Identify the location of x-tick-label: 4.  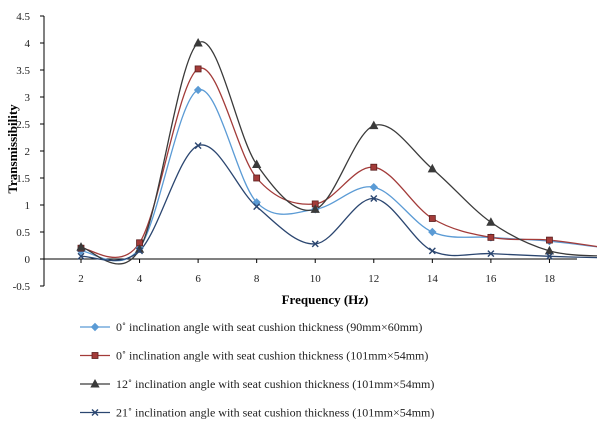
(140, 279).